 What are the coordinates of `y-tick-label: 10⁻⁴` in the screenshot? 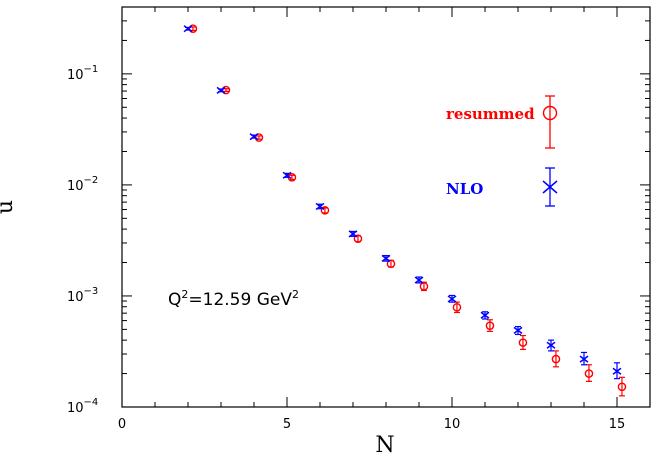 It's located at (82, 406).